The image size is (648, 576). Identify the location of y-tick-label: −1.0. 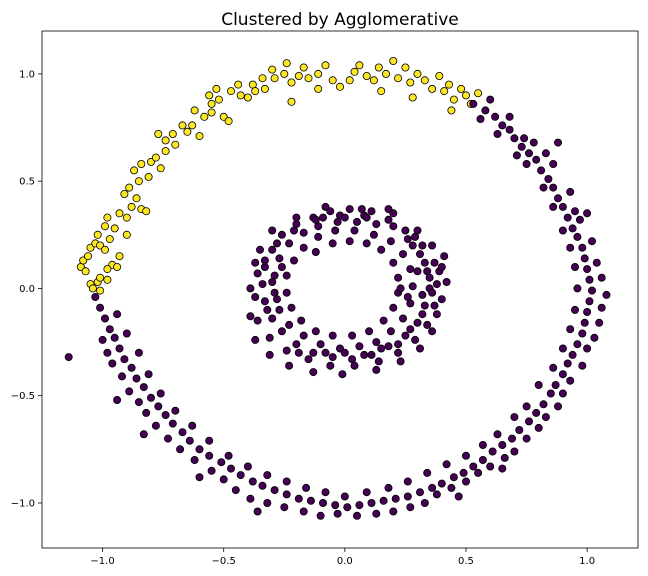
(23, 503).